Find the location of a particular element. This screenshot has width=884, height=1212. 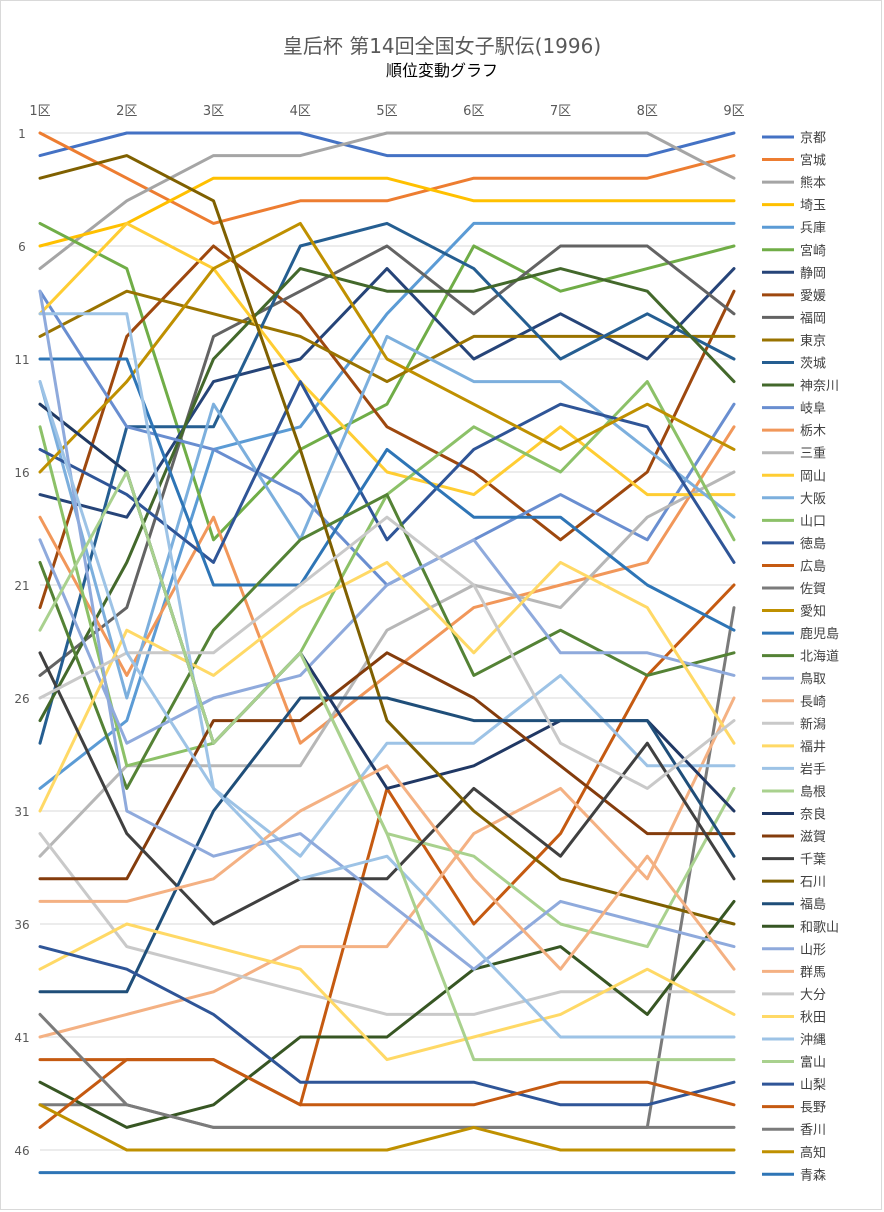

legend-label: 京都 is located at coordinates (813, 138).